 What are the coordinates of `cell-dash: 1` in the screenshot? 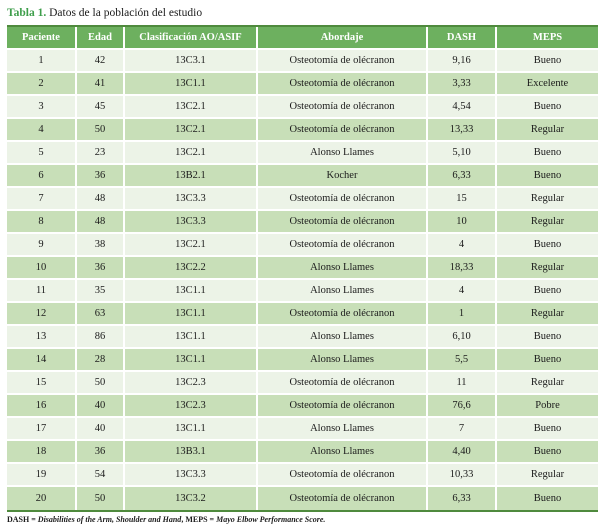 It's located at (462, 314).